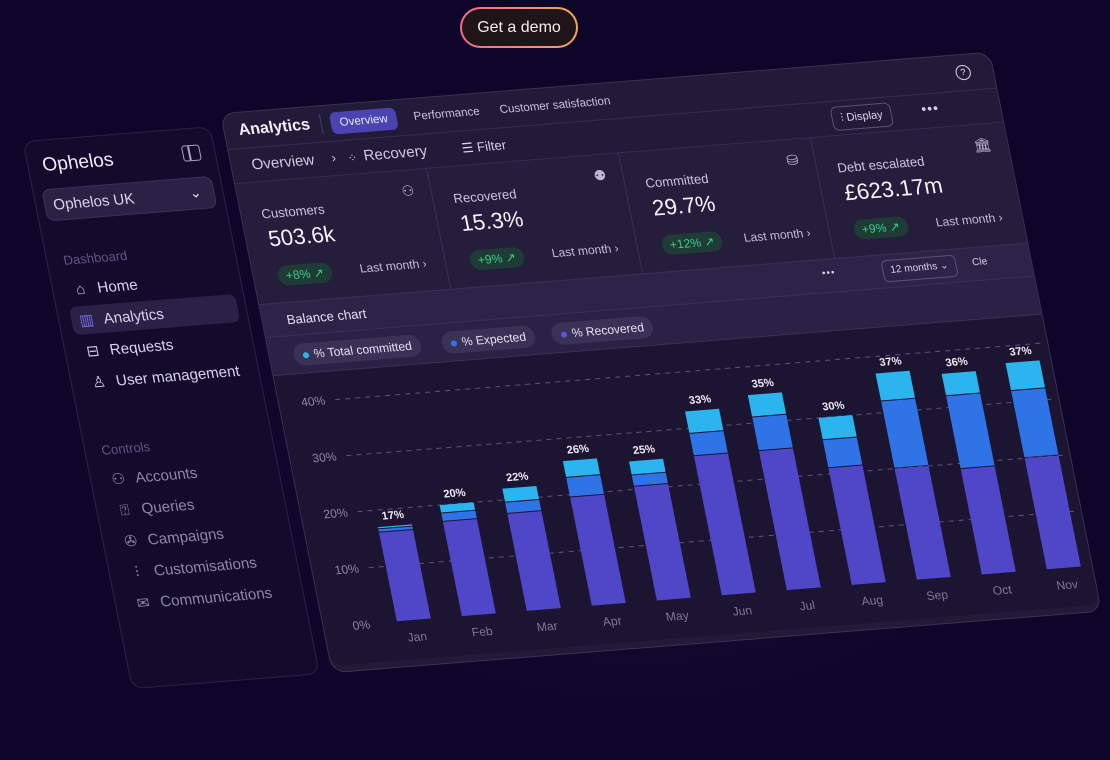  I want to click on section-label-dashboard: Dashboard, so click(95, 257).